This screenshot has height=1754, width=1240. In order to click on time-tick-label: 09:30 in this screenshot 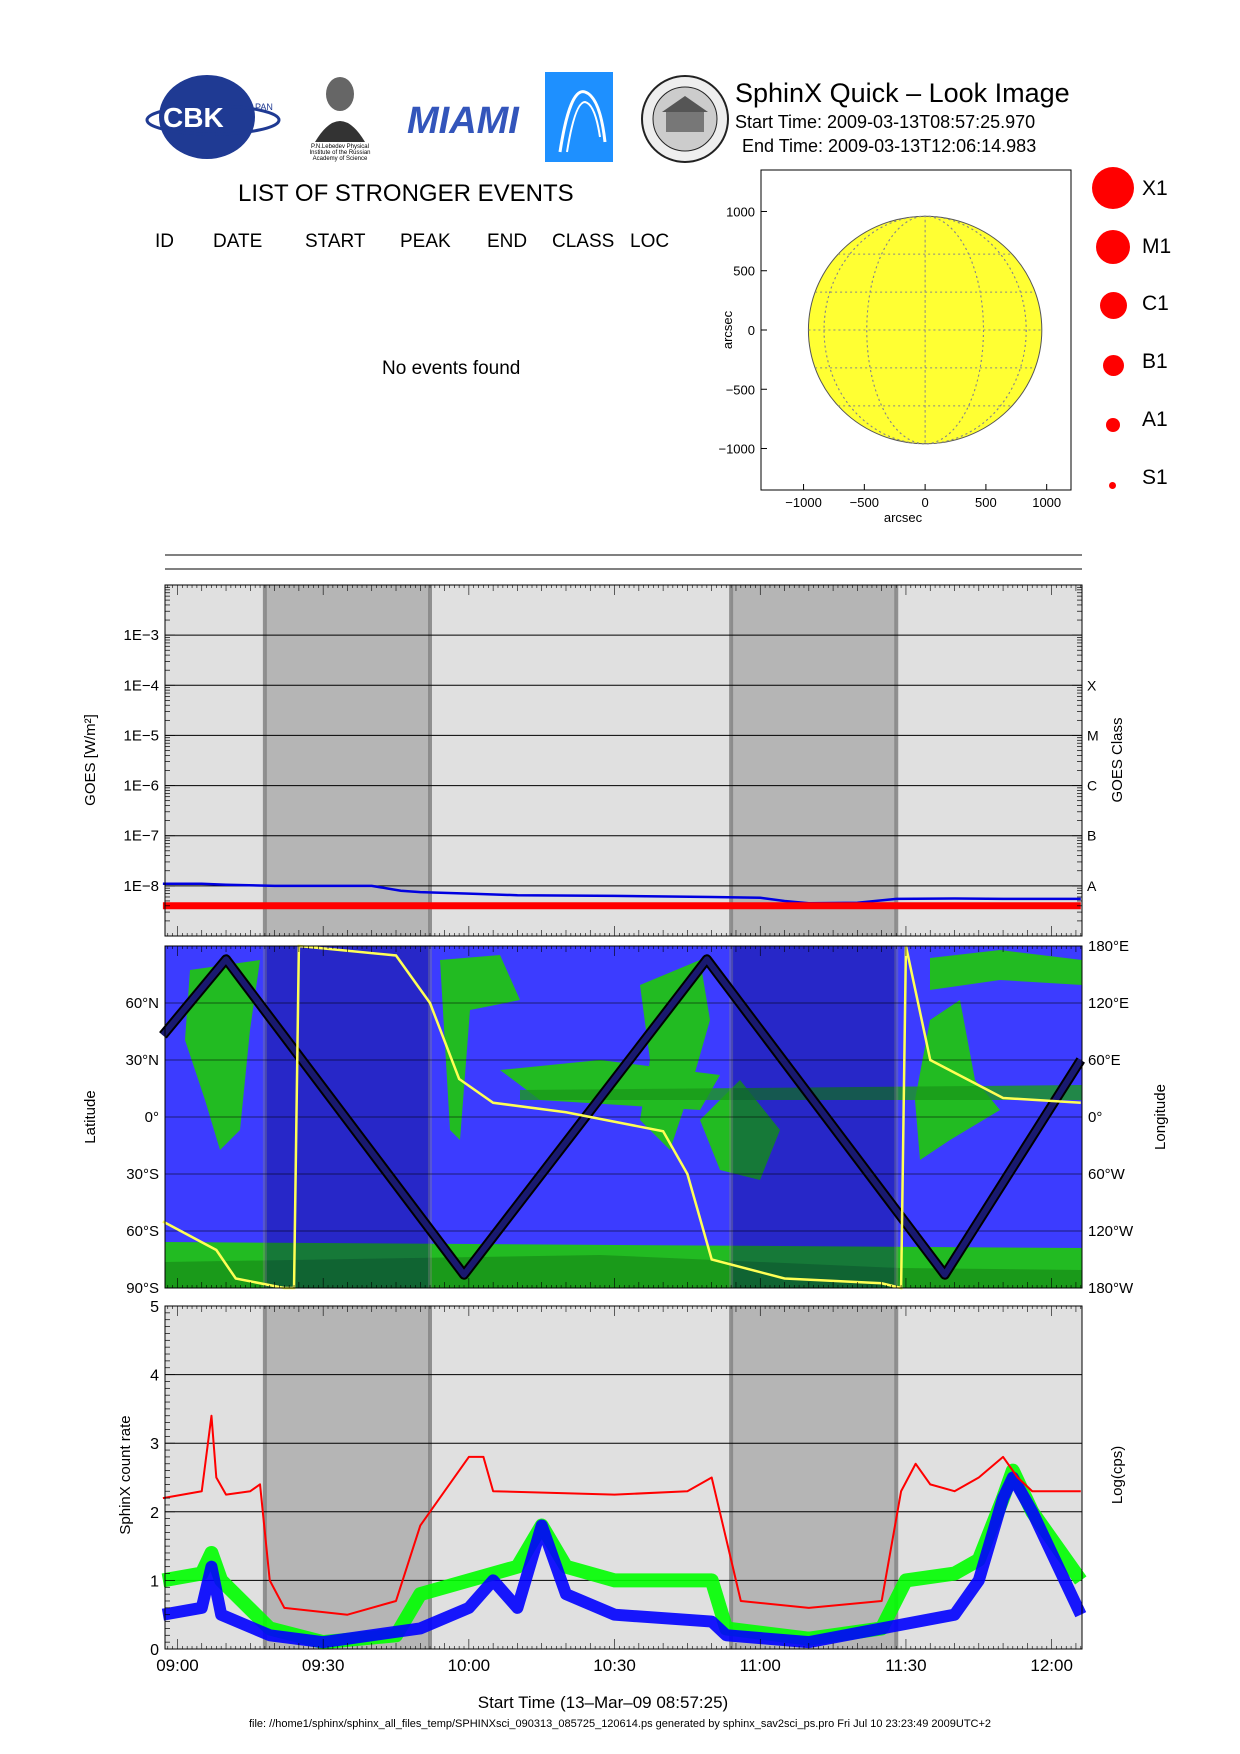, I will do `click(323, 1665)`.